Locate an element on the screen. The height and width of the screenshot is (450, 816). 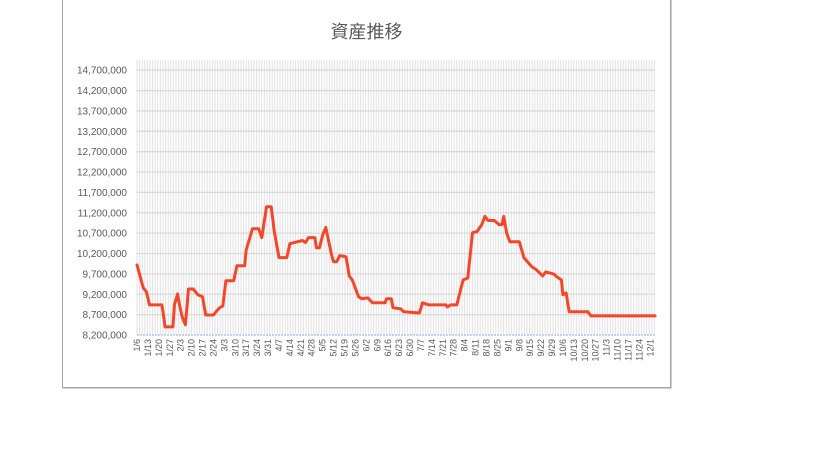
y-tick-label: 13,700,000 is located at coordinates (102, 111).